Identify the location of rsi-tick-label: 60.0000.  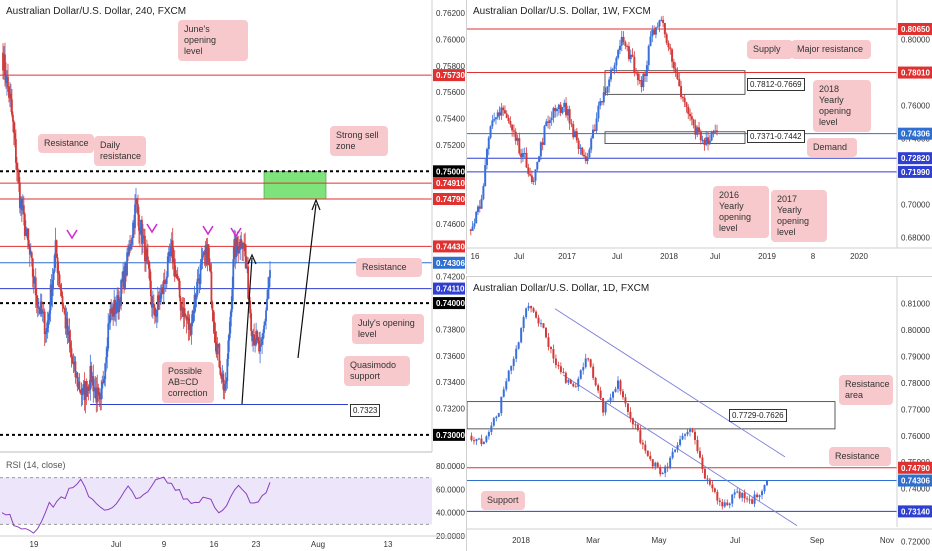
(450, 489).